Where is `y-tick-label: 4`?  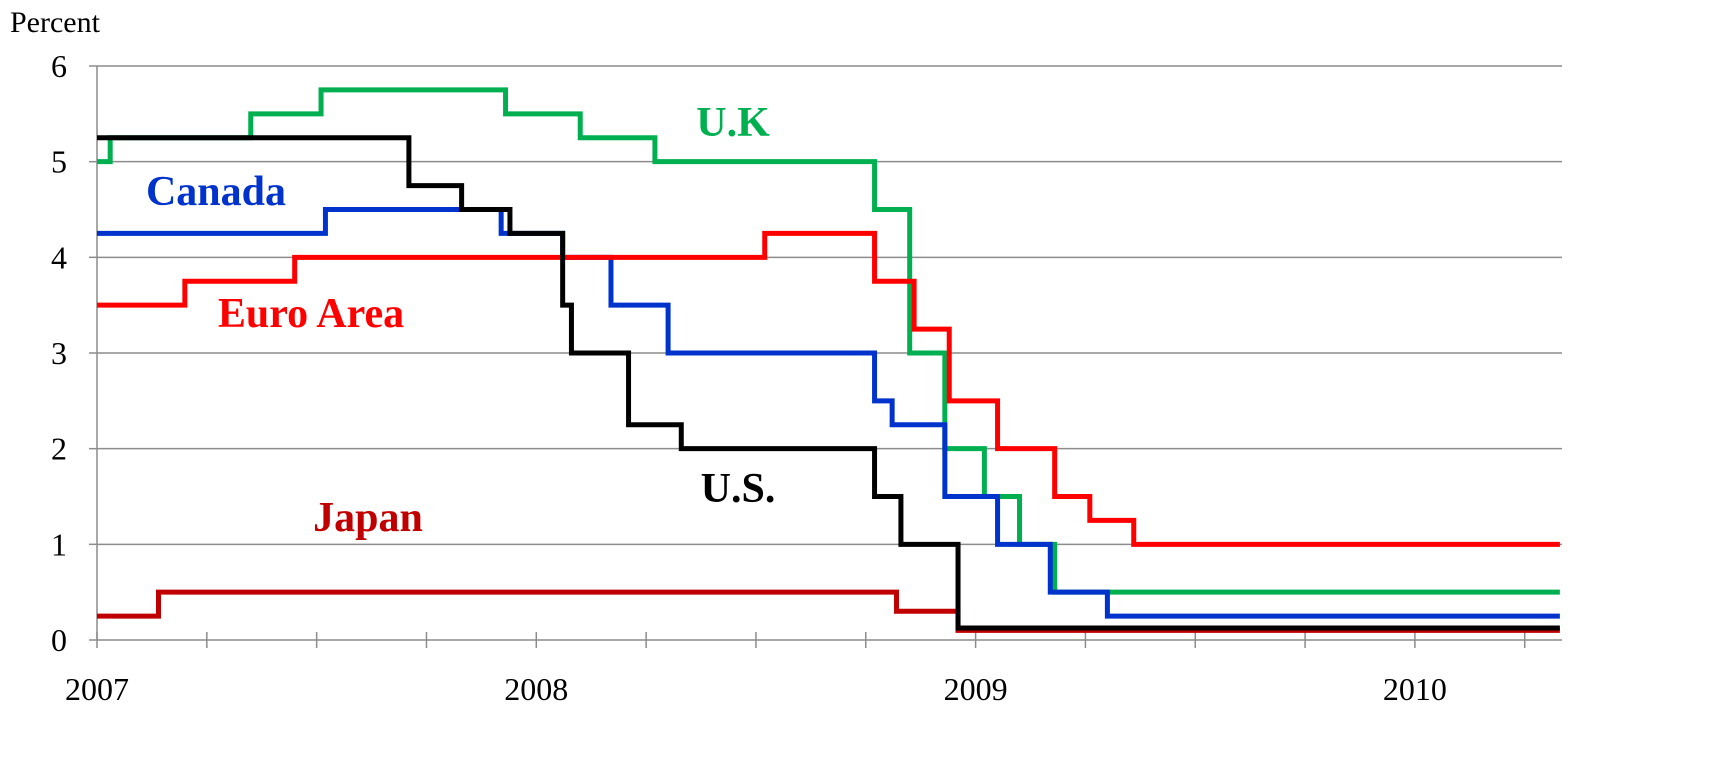 y-tick-label: 4 is located at coordinates (59, 257).